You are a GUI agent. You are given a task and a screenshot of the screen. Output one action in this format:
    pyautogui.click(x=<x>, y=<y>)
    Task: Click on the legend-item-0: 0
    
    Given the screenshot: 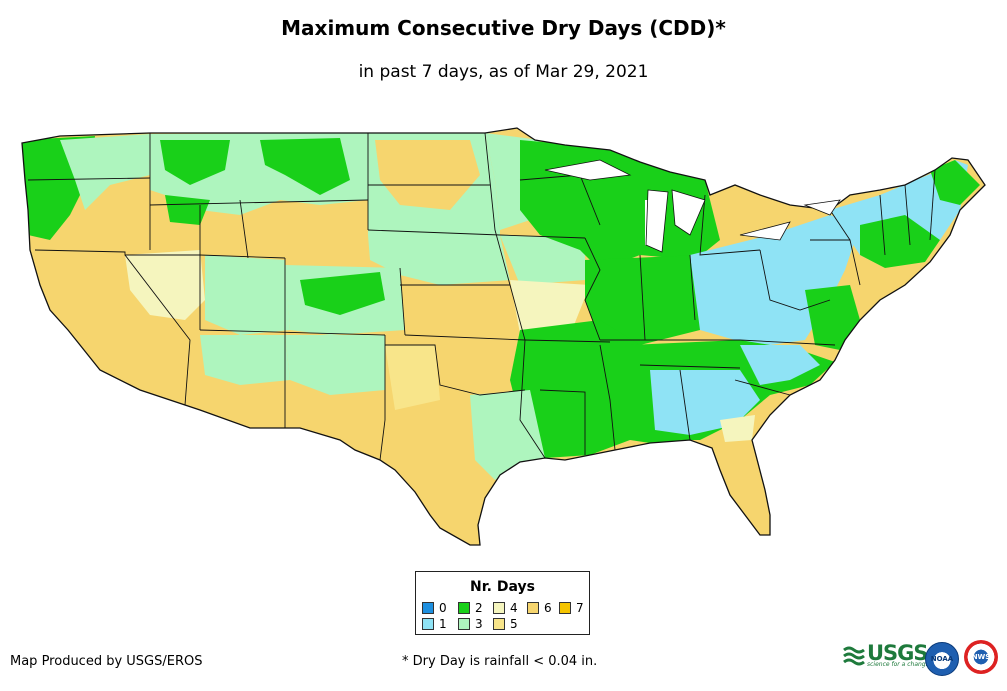 What is the action you would take?
    pyautogui.click(x=434, y=608)
    